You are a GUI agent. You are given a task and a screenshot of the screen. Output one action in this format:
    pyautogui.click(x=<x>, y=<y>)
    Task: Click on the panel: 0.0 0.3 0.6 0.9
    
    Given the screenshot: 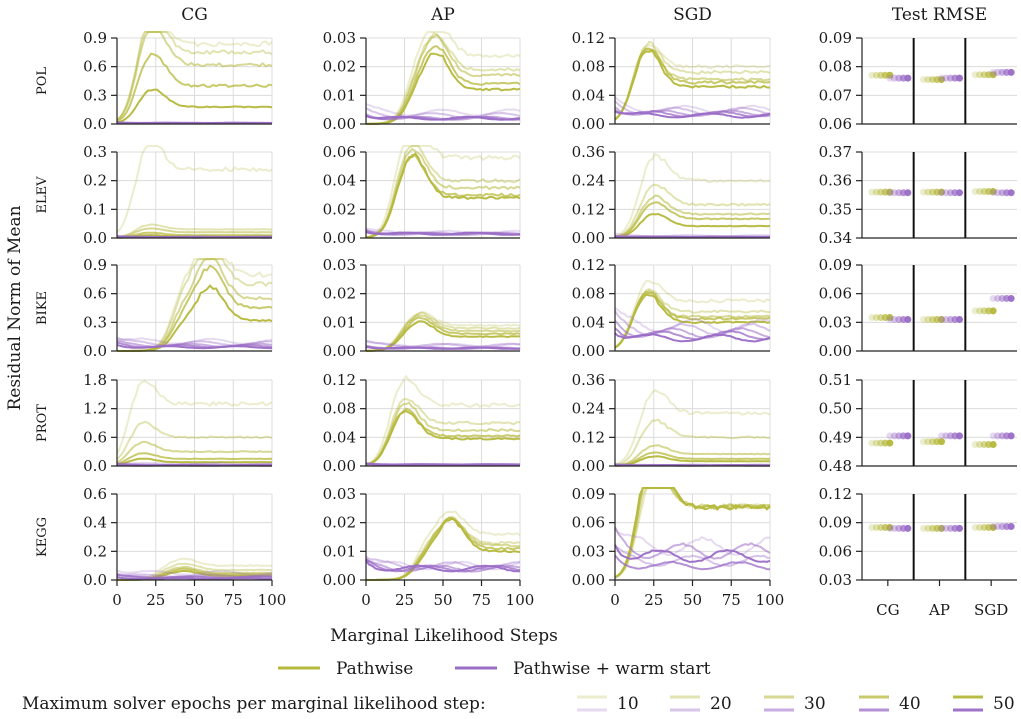 What is the action you would take?
    pyautogui.click(x=178, y=81)
    